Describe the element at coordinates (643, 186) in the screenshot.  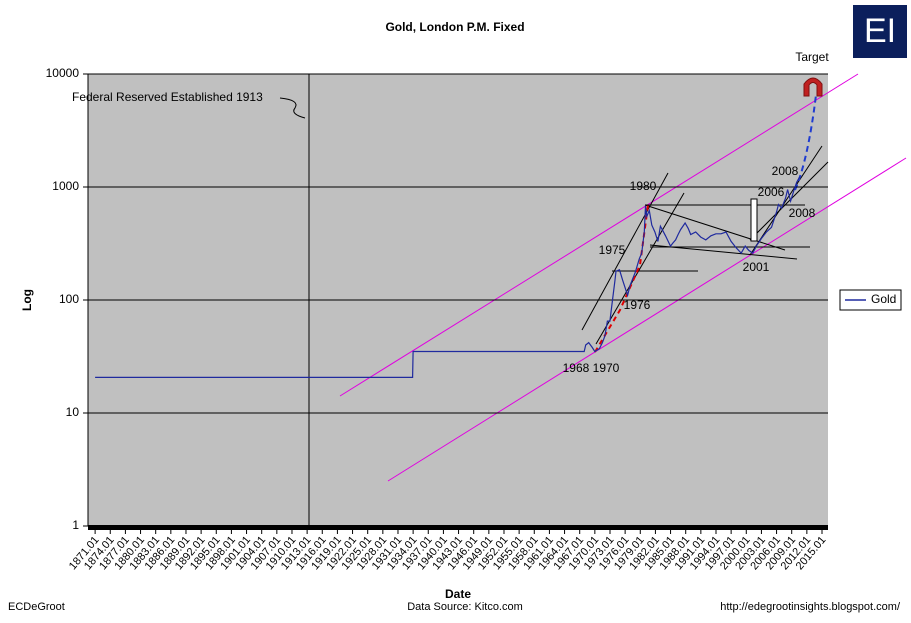
I see `annotation: 1980` at that location.